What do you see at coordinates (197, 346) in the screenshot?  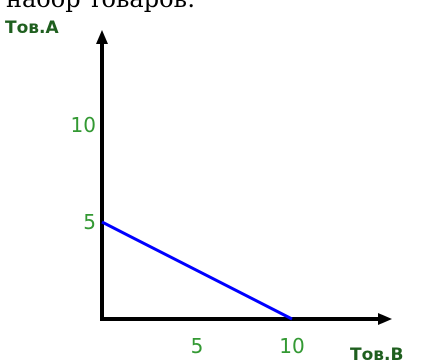 I see `x-tick-label: 5` at bounding box center [197, 346].